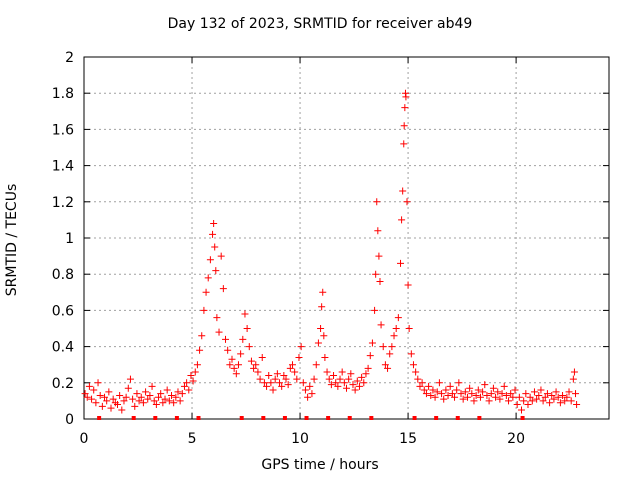 This screenshot has width=640, height=480. Describe the element at coordinates (63, 275) in the screenshot. I see `y-tick-label: 0.8` at that location.